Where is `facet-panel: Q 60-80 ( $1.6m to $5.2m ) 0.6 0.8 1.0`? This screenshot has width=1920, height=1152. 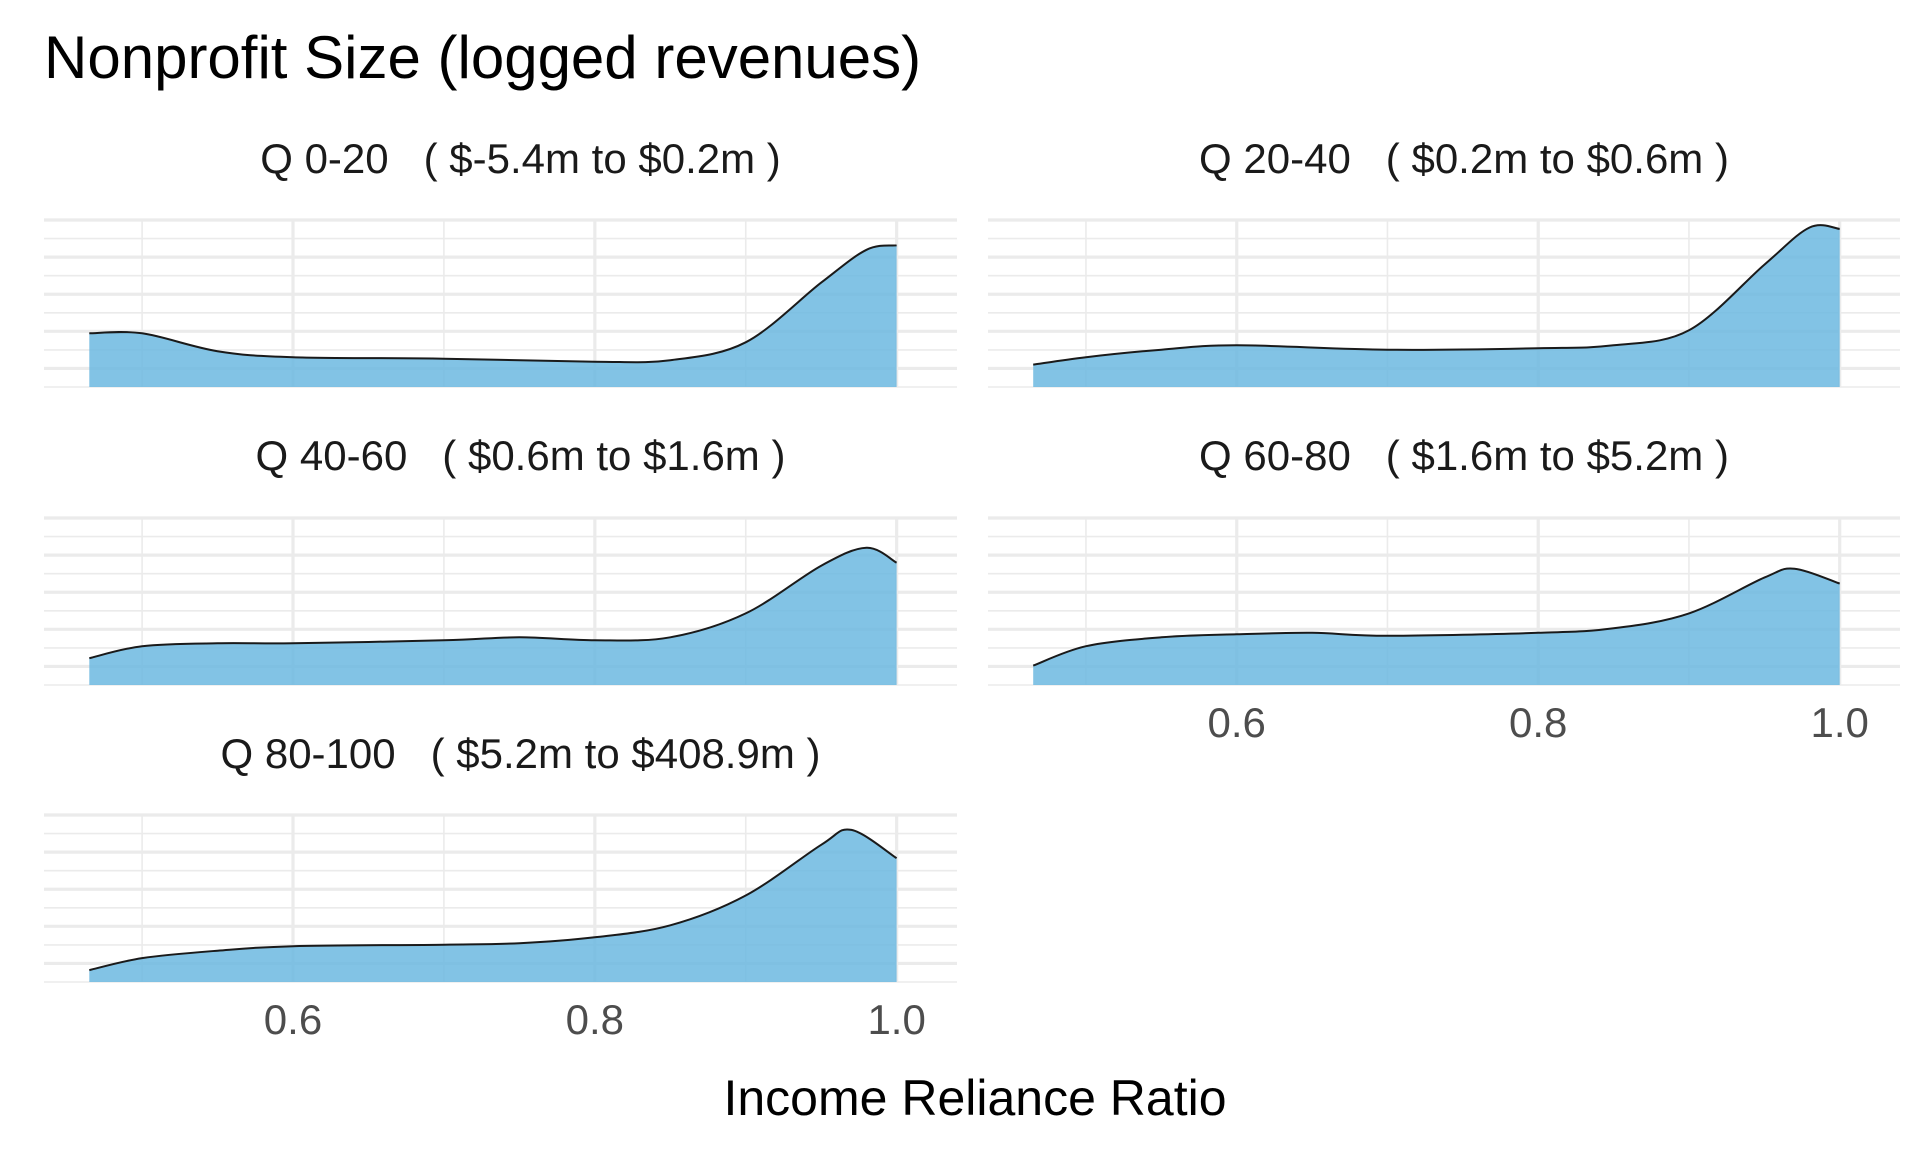
facet-panel: Q 60-80 ( $1.6m to $5.2m ) 0.6 0.8 1.0 is located at coordinates (1444, 589).